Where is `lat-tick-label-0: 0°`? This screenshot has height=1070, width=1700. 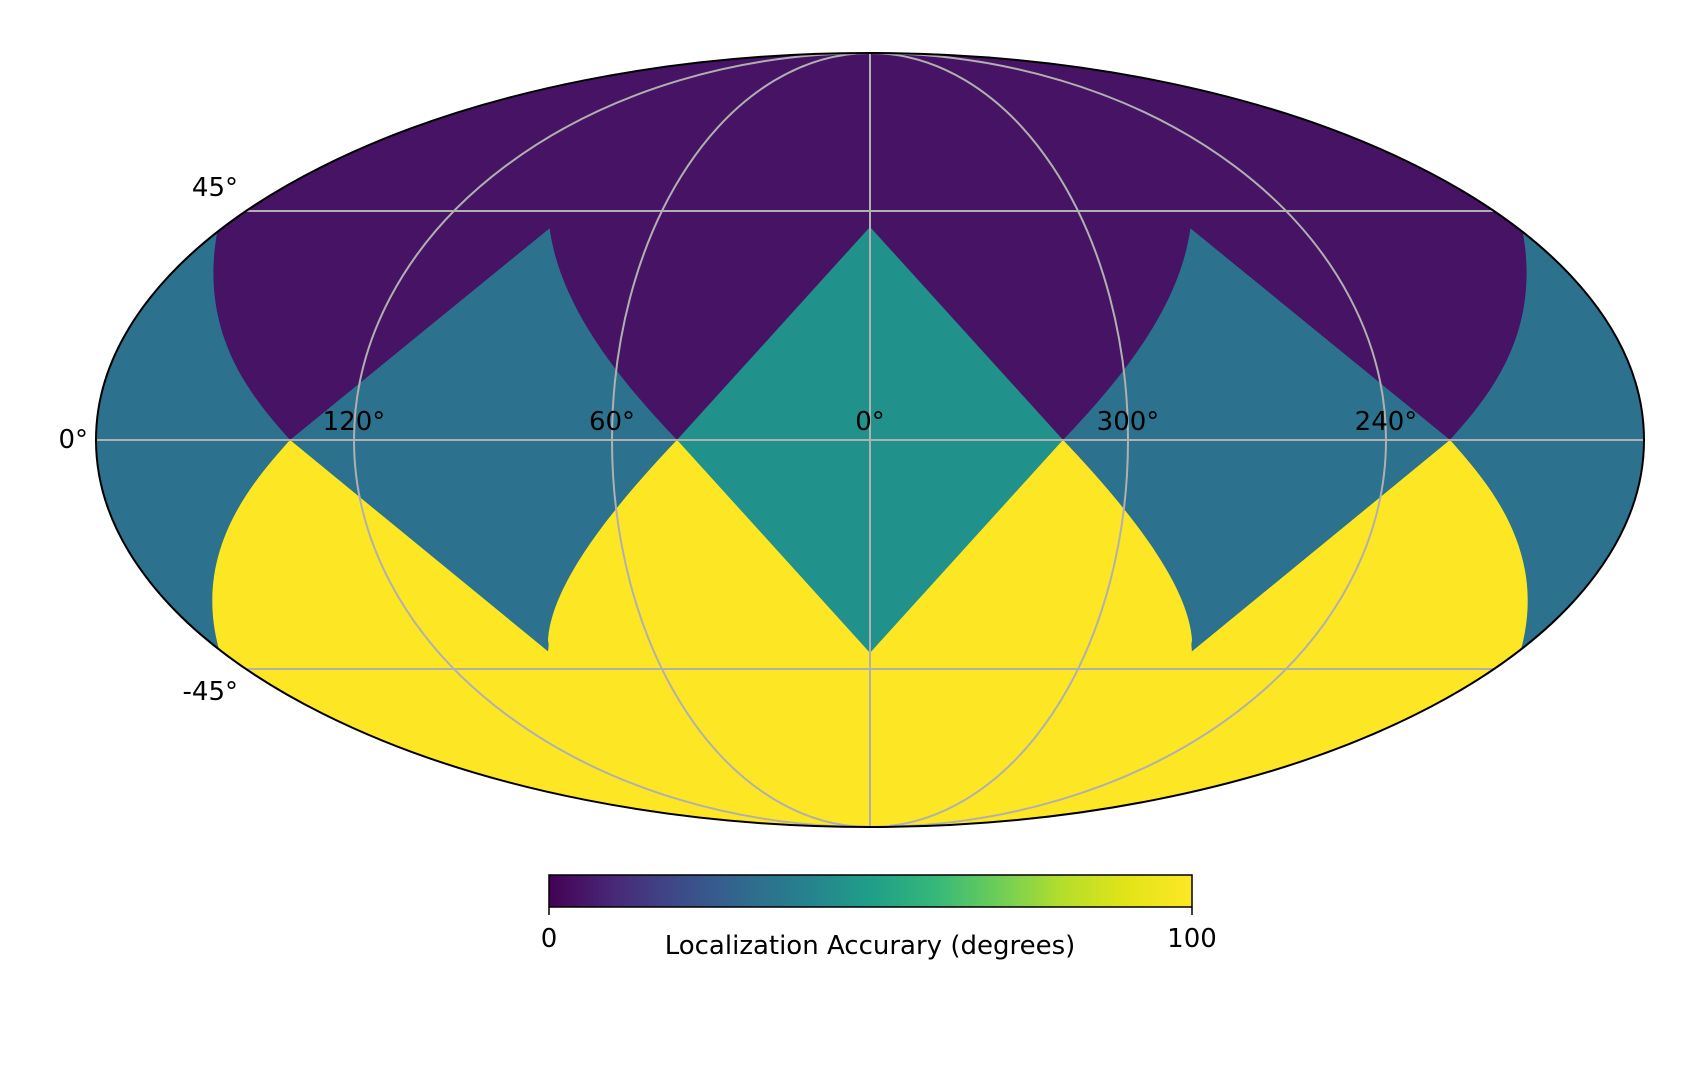 lat-tick-label-0: 0° is located at coordinates (73, 440).